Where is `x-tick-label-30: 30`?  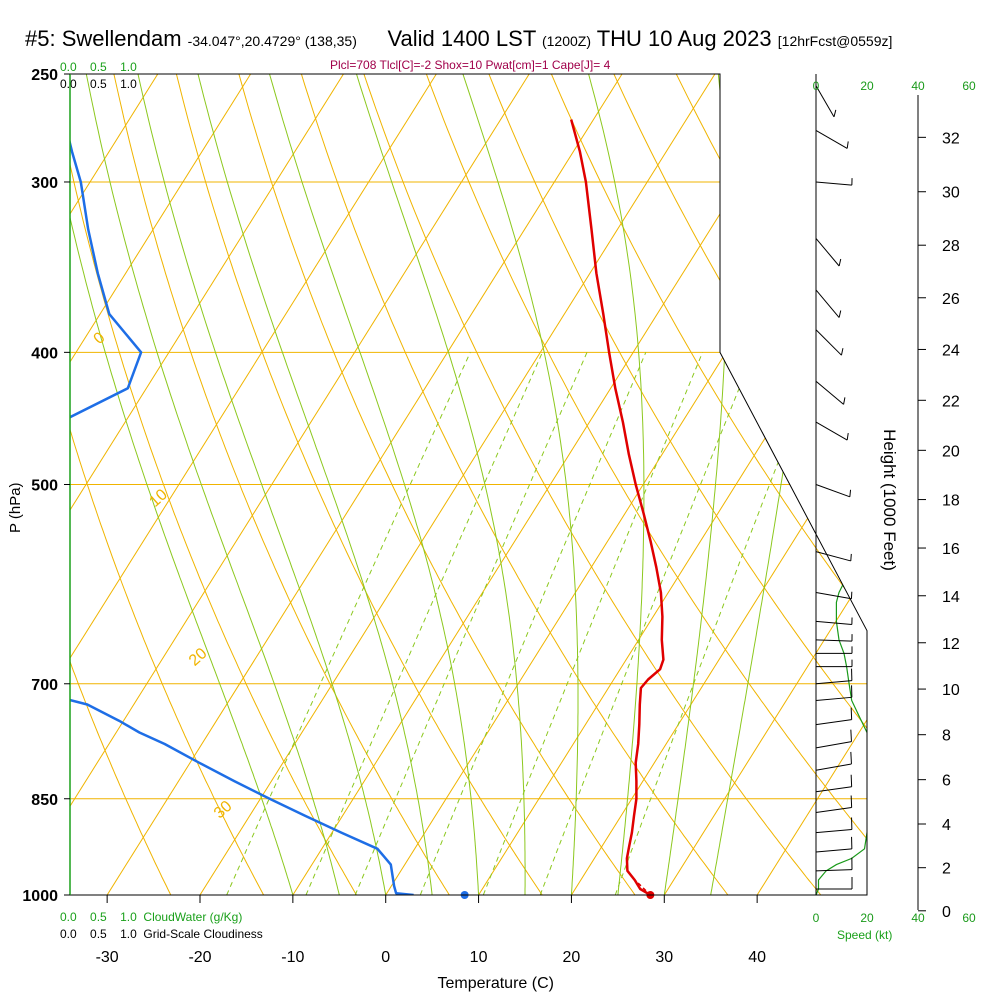 x-tick-label-30: 30 is located at coordinates (664, 957).